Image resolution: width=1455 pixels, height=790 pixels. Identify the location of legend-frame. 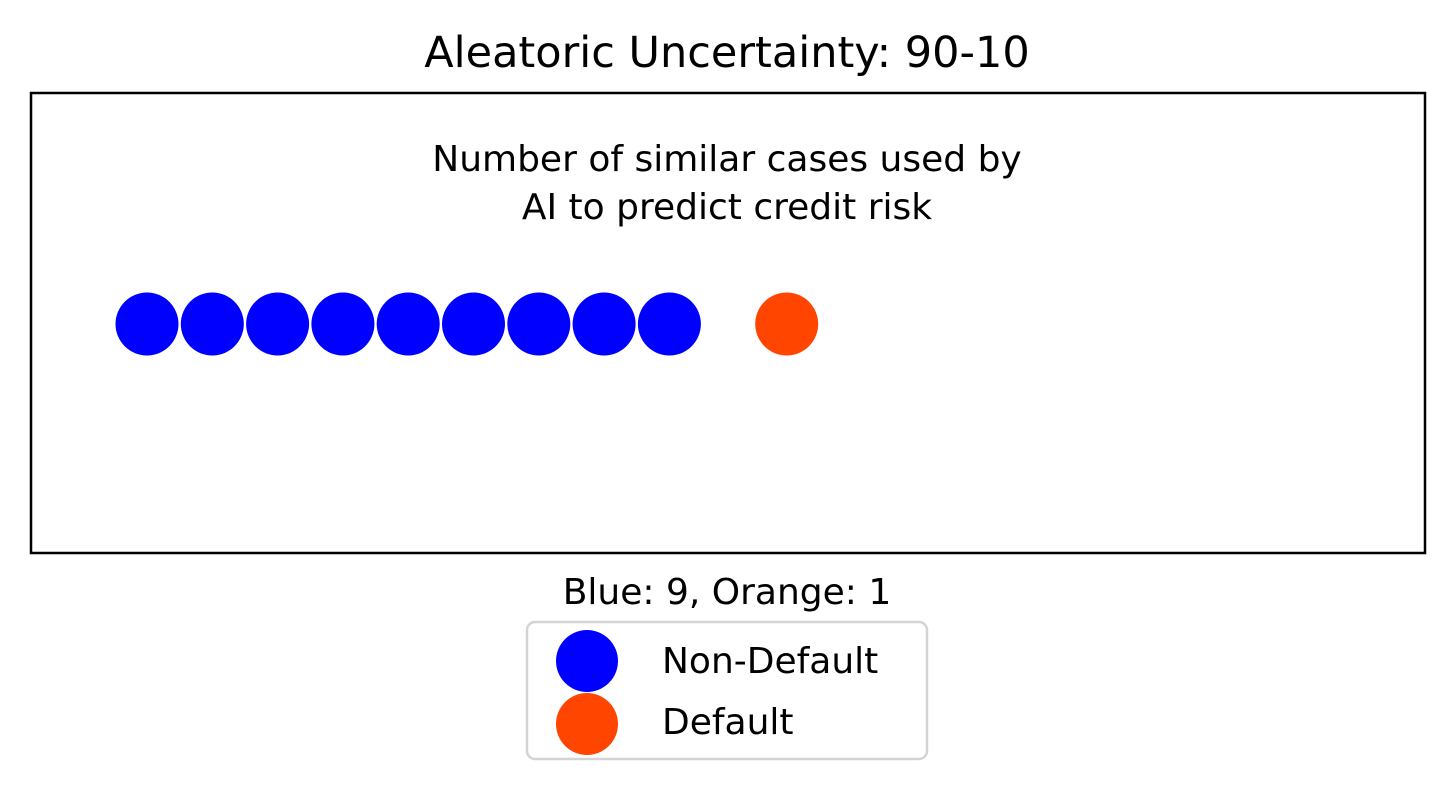
(727, 690).